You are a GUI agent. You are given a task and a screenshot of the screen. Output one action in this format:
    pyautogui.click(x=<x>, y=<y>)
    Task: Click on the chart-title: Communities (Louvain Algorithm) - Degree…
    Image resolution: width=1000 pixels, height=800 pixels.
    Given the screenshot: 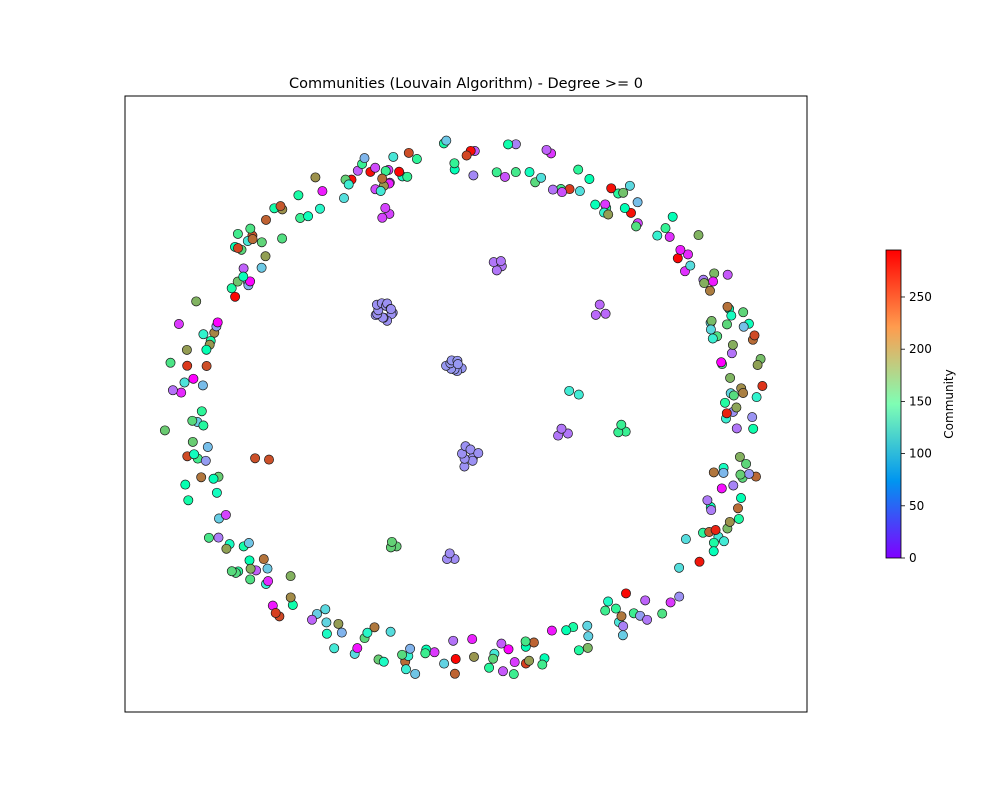 What is the action you would take?
    pyautogui.click(x=466, y=84)
    